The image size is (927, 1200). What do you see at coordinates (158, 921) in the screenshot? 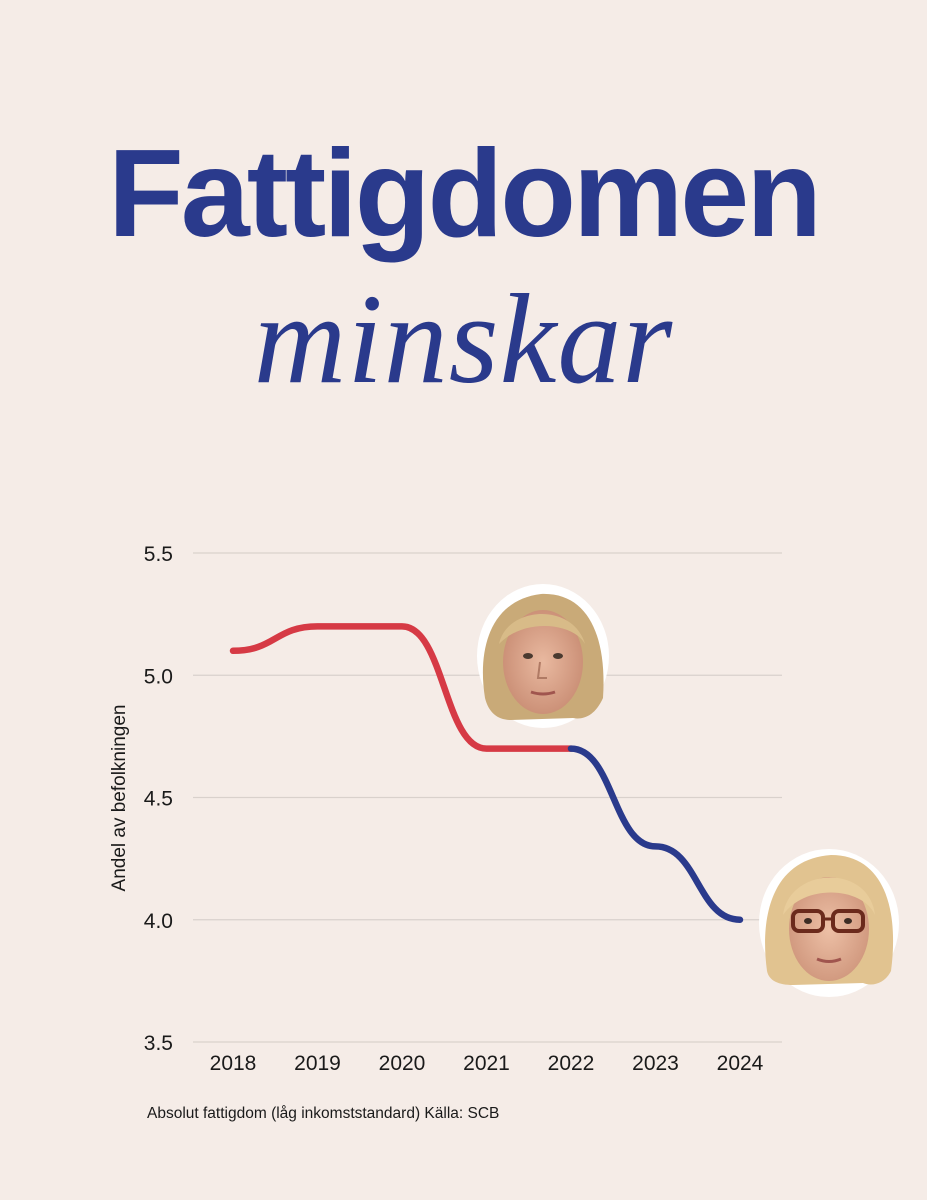
I see `y-tick-label: 4.0` at bounding box center [158, 921].